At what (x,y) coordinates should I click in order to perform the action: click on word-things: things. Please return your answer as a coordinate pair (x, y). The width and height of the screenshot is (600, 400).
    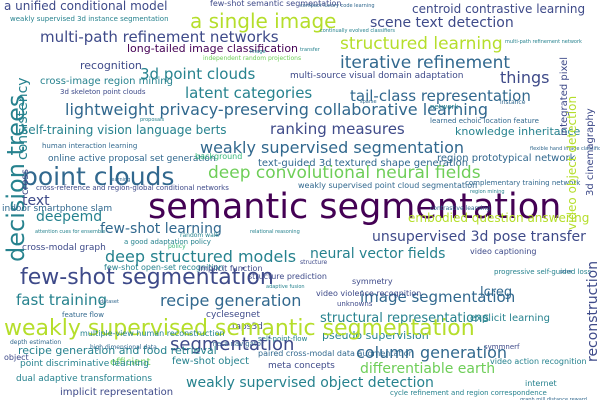
    Looking at the image, I should click on (525, 77).